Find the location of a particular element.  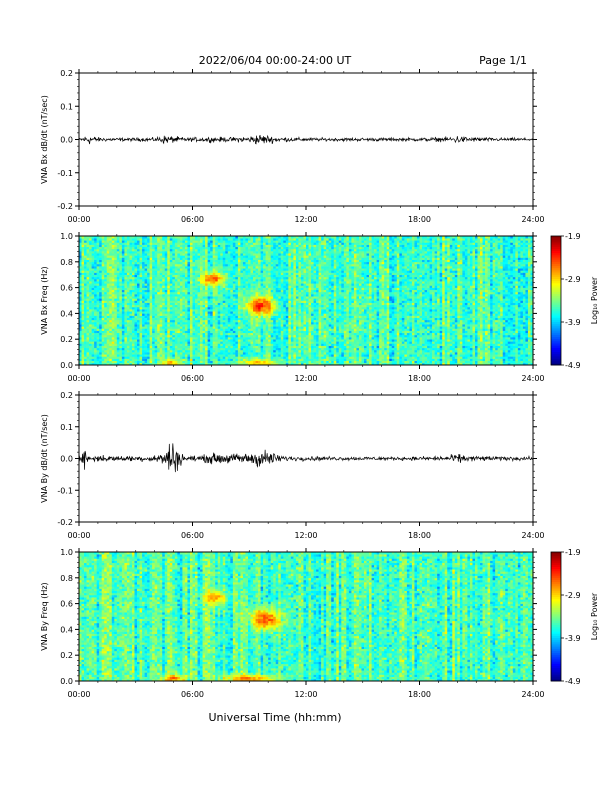

y-tick-label: 0.0 is located at coordinates (66, 140).